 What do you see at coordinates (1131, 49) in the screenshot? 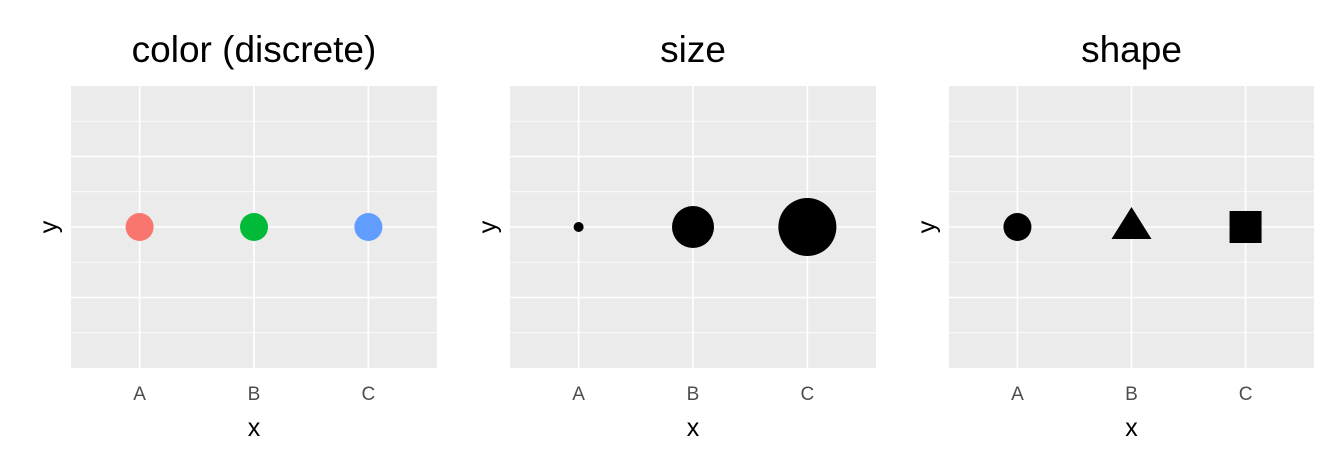
I see `chart-title: shape` at bounding box center [1131, 49].